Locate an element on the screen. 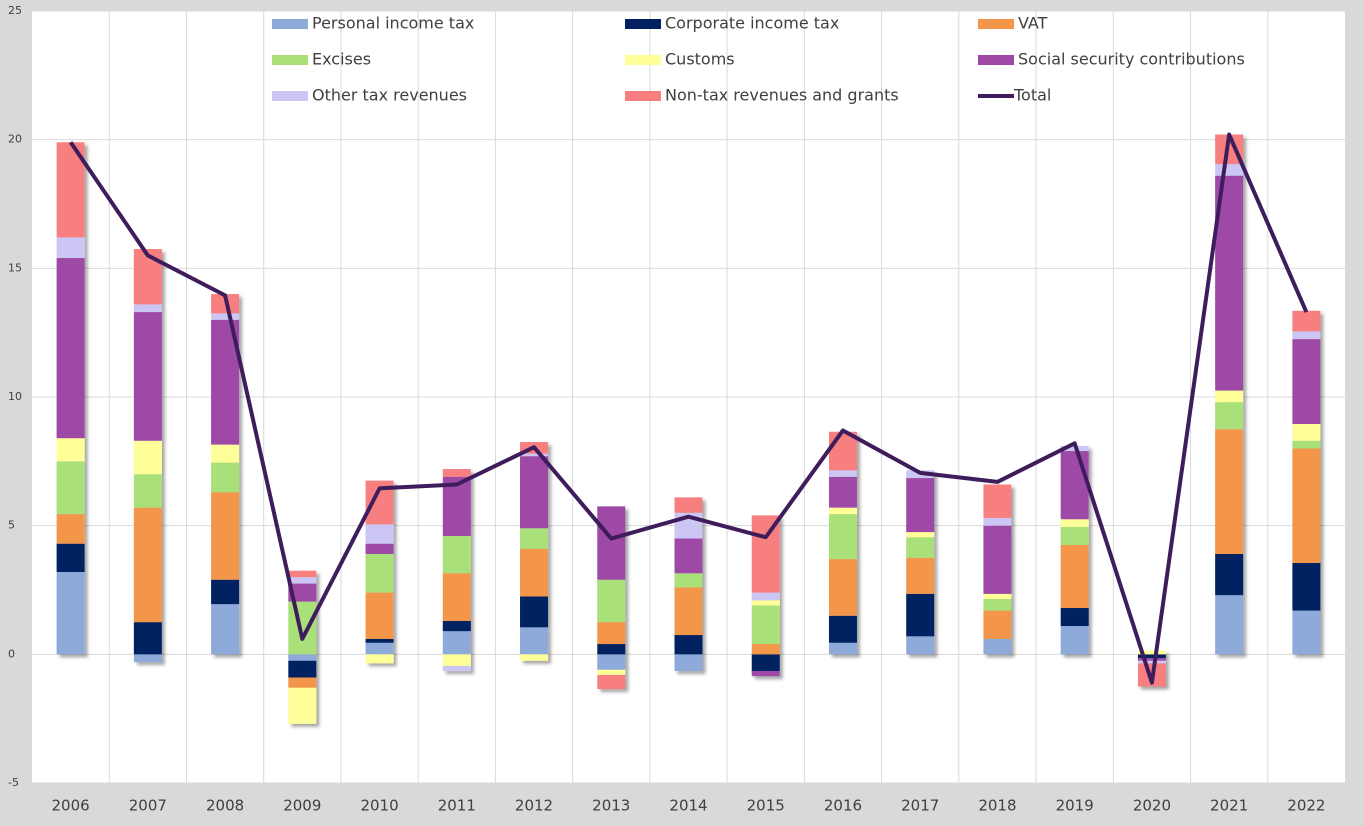 This screenshot has width=1364, height=826. legend-label: Non-tax revenues and grants is located at coordinates (782, 95).